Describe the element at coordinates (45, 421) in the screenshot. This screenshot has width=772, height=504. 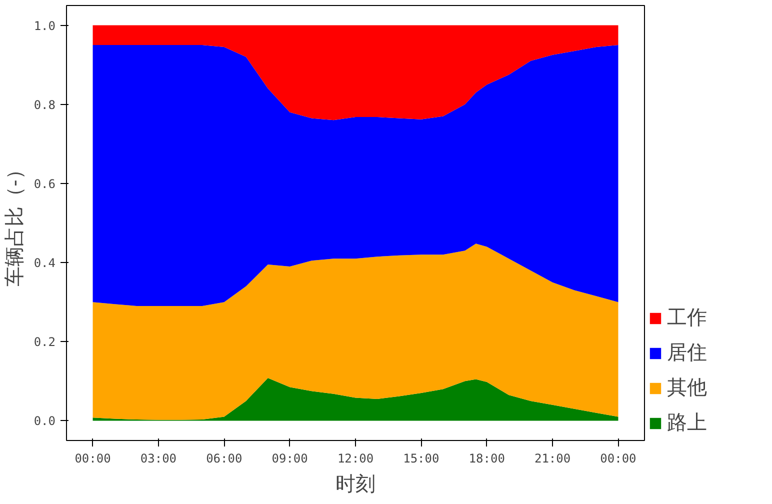
I see `y-tick-label: 0.0` at that location.